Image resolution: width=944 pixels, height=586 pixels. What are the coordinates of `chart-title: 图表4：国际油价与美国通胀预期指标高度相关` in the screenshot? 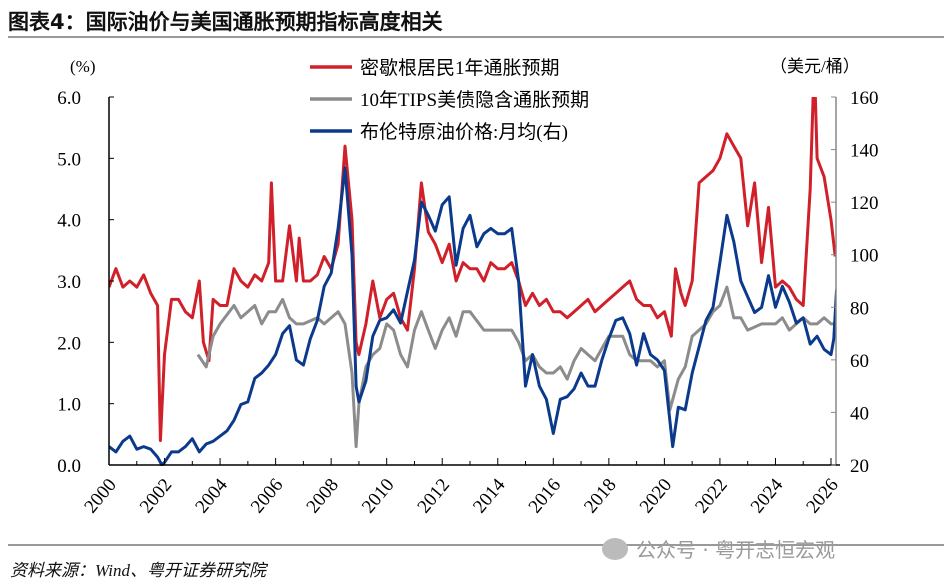 It's located at (225, 22).